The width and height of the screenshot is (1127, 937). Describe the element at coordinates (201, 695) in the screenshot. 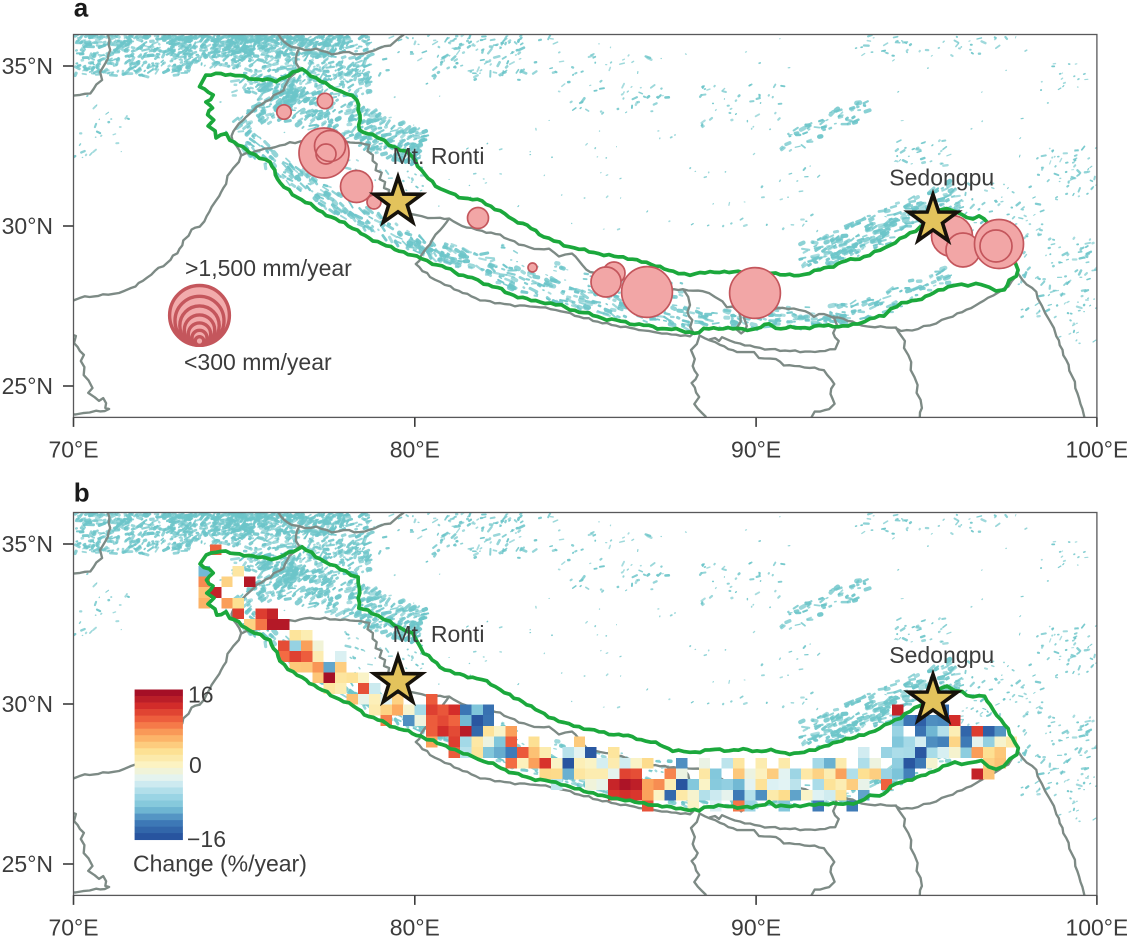

I see `svg-text: 16` at that location.